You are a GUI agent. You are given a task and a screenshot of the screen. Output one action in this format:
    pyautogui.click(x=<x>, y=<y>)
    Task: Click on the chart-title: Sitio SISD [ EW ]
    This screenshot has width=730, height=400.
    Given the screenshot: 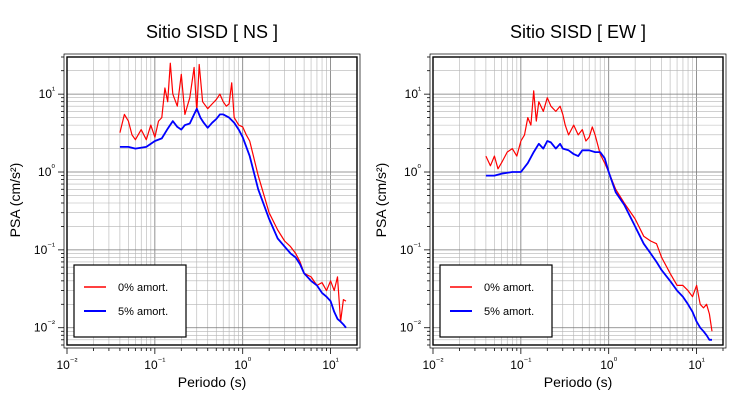 What is the action you would take?
    pyautogui.click(x=578, y=32)
    